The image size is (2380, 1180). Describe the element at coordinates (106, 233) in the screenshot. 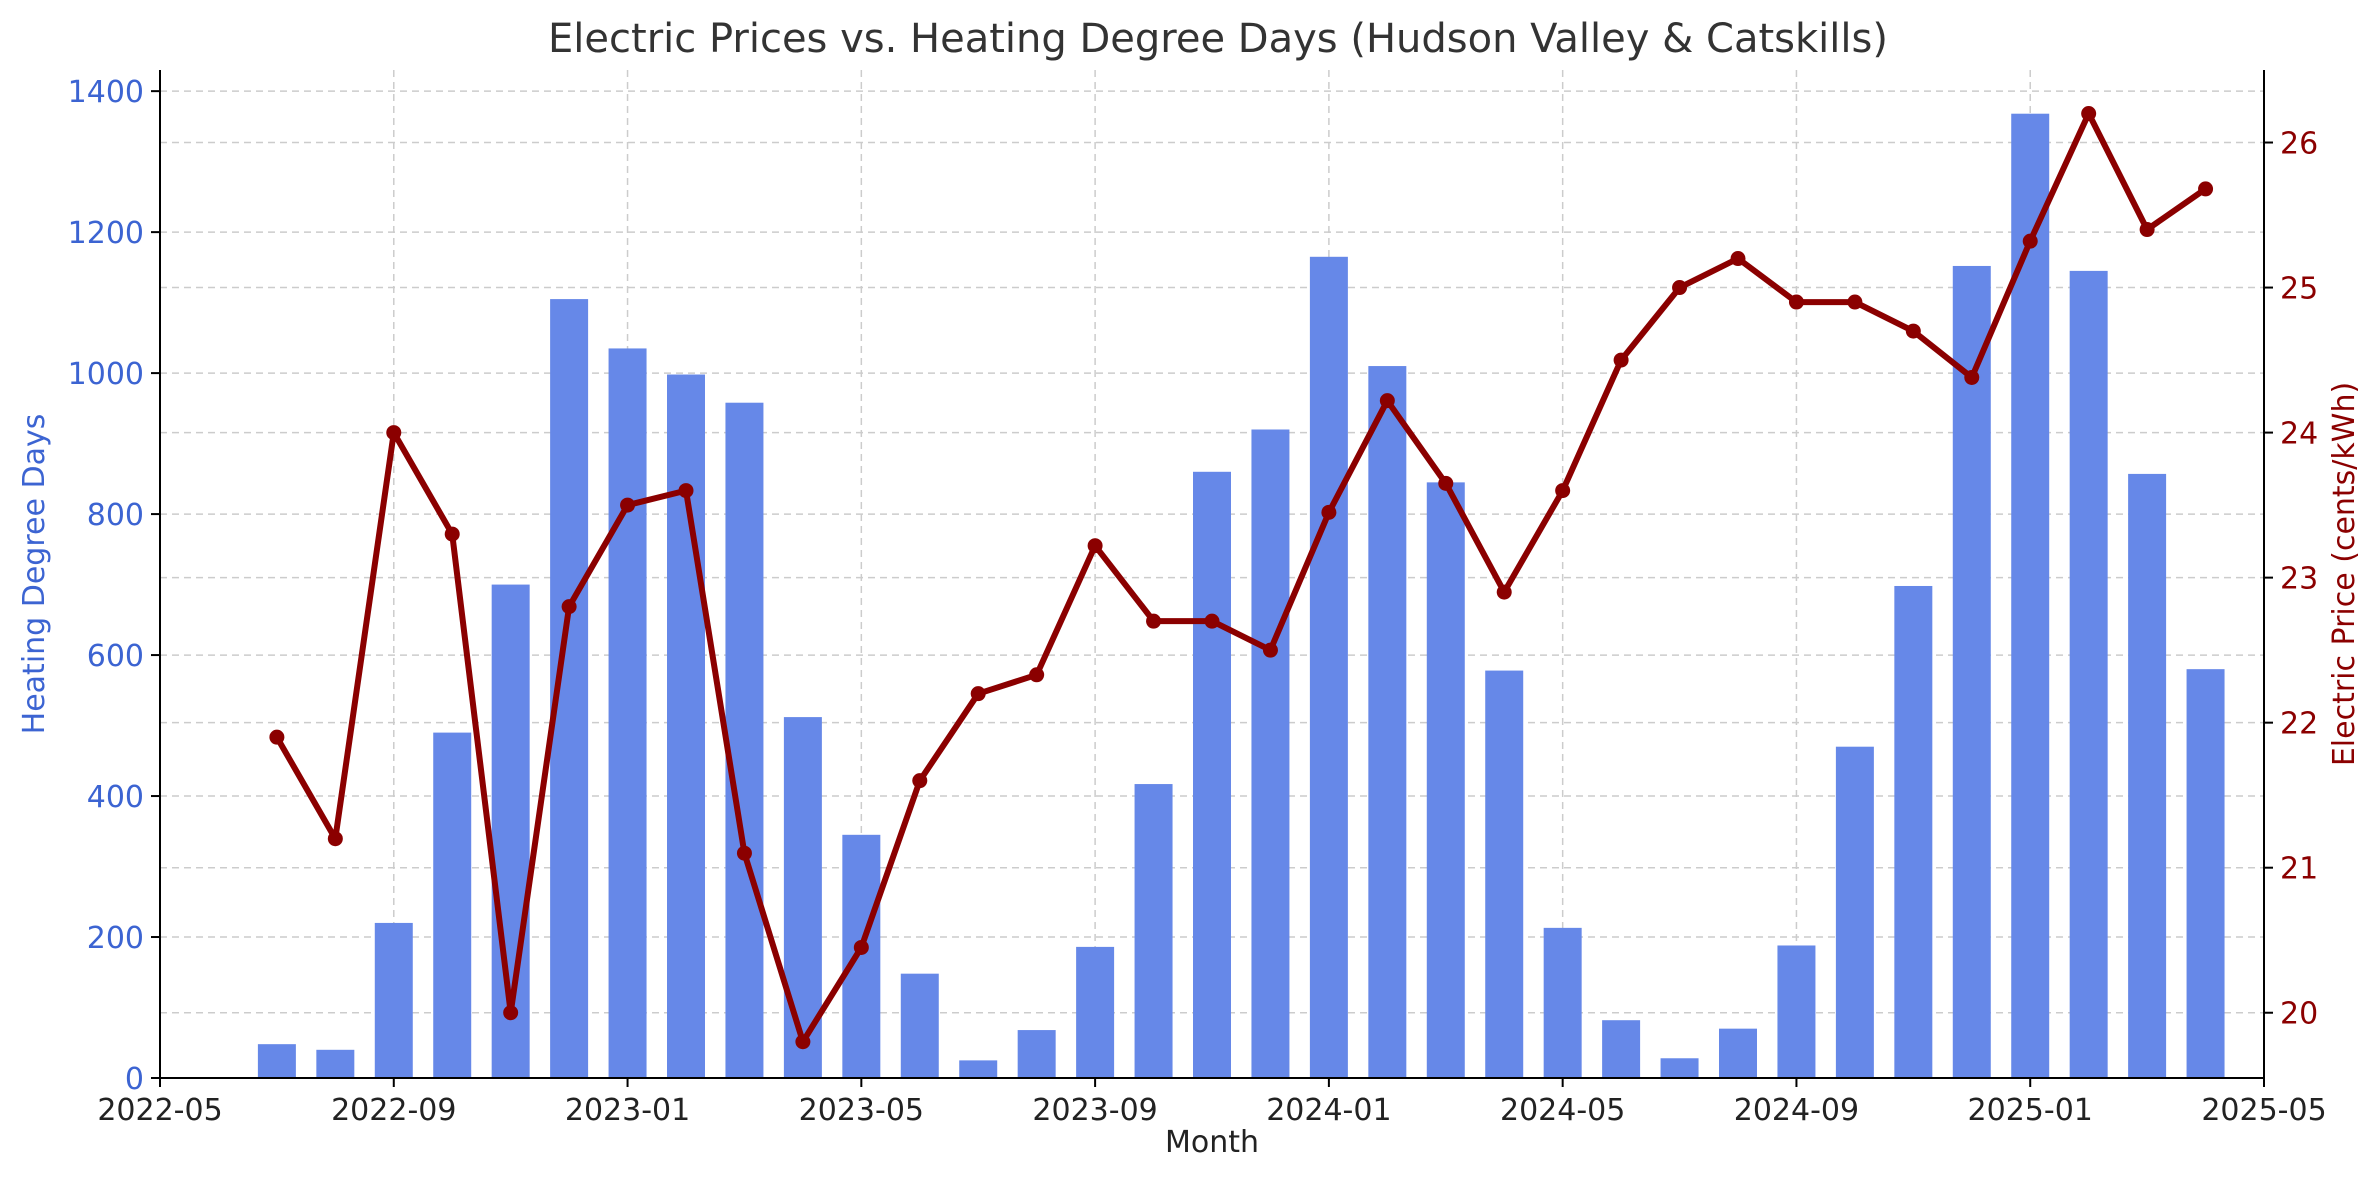

I see `left-y-tick-label: 1200` at that location.